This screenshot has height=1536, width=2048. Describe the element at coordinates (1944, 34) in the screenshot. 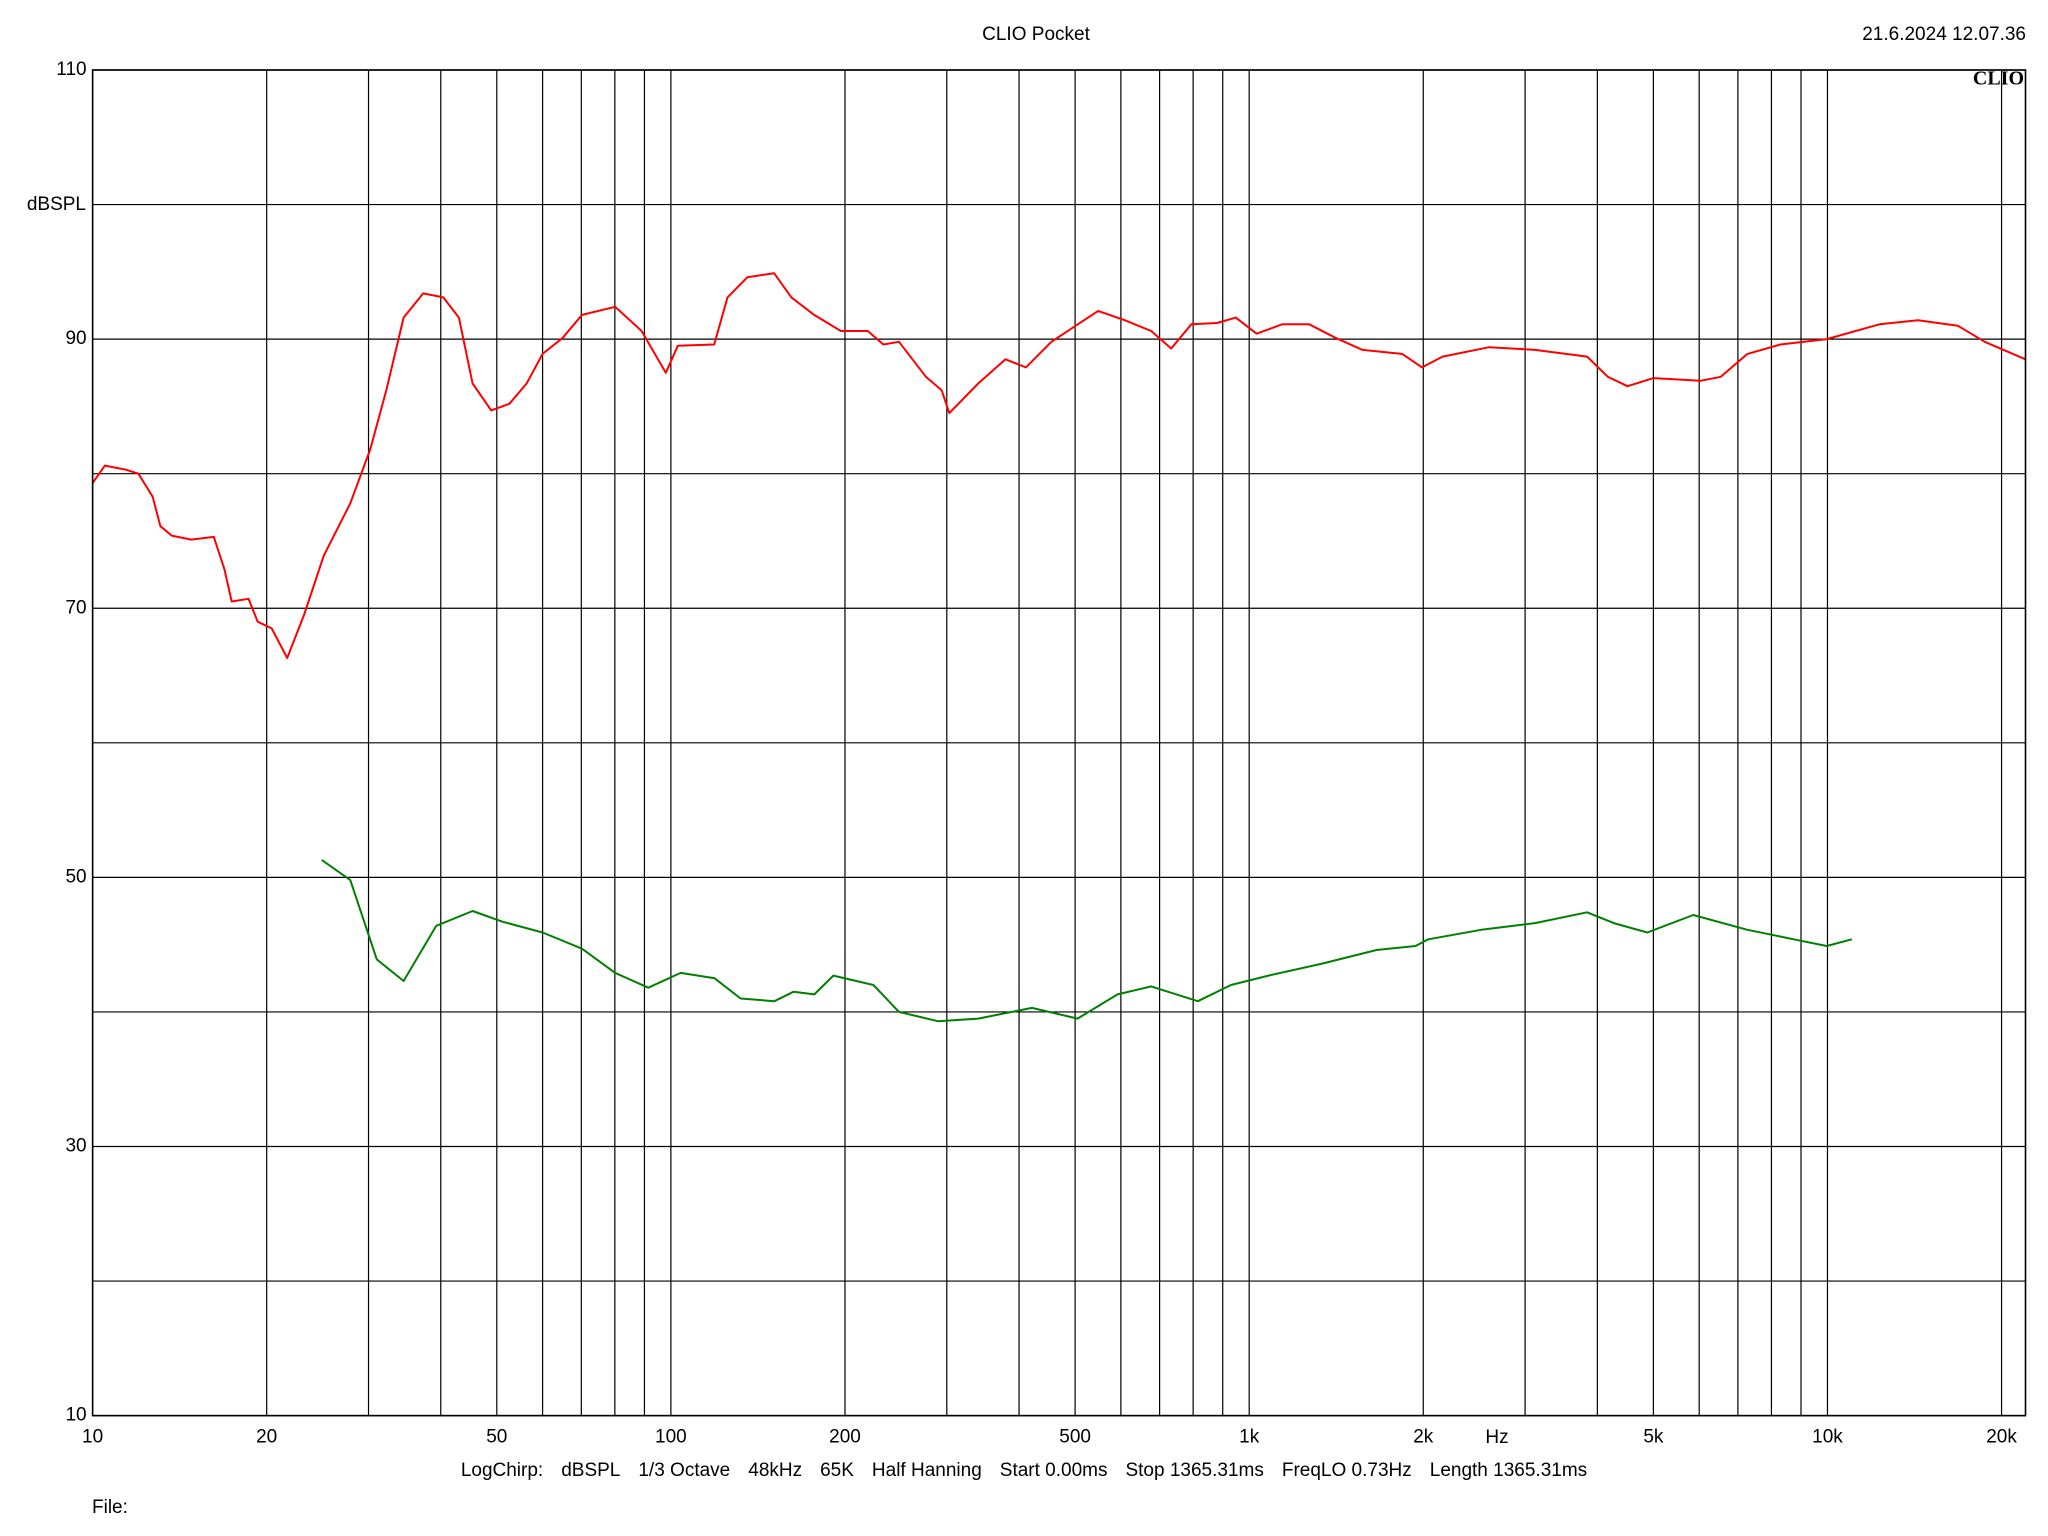

I see `timestamp: 21.6.2024 12.07.36` at that location.